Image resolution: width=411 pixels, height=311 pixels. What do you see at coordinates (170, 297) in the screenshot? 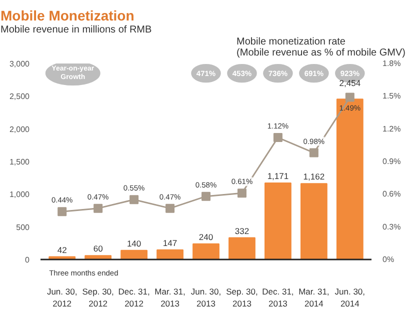
I see `x-tick-label: Mar. 31, 2013` at bounding box center [170, 297].